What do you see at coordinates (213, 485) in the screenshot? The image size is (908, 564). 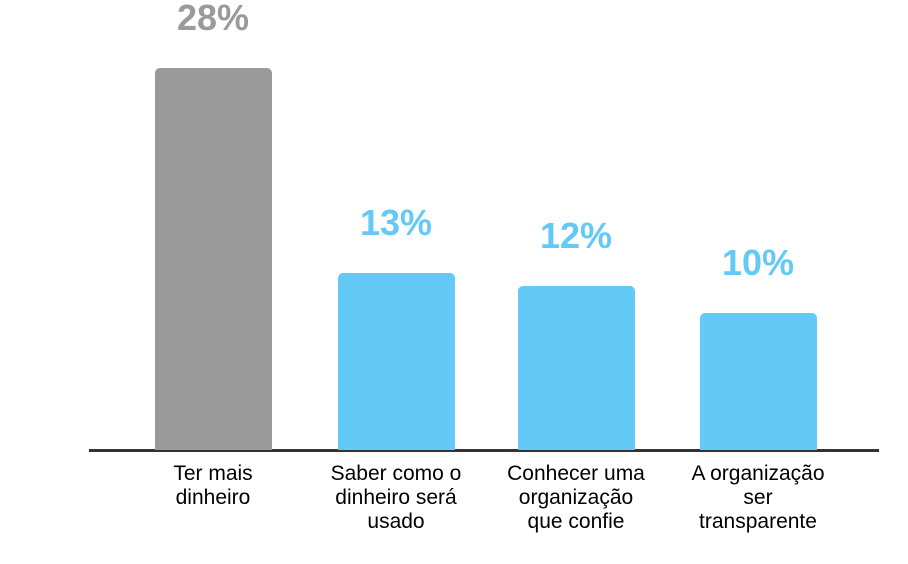 I see `category-label: Ter mais dinheiro` at bounding box center [213, 485].